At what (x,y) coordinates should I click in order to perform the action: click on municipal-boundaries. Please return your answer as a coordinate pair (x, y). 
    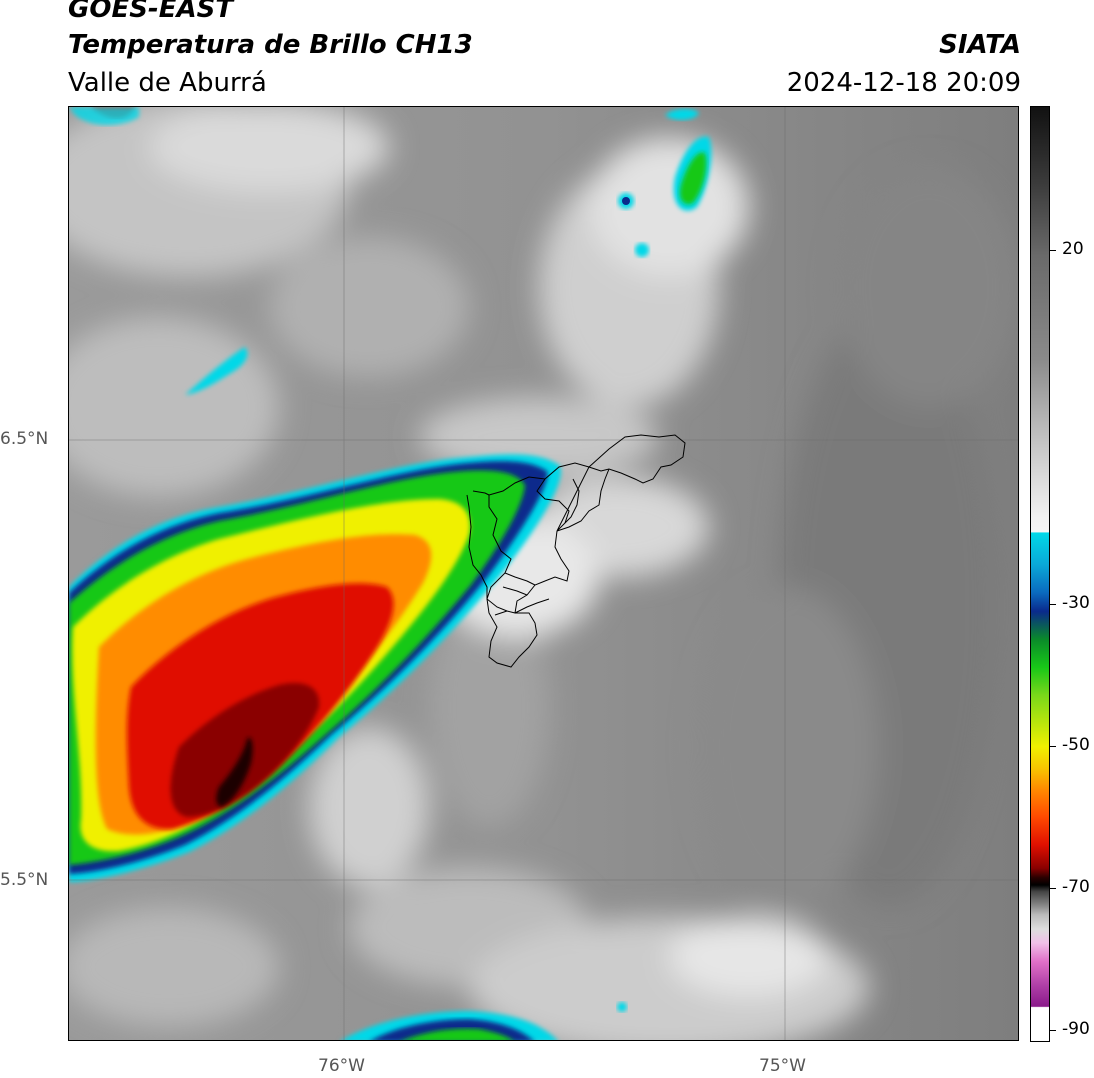
    Looking at the image, I should click on (576, 551).